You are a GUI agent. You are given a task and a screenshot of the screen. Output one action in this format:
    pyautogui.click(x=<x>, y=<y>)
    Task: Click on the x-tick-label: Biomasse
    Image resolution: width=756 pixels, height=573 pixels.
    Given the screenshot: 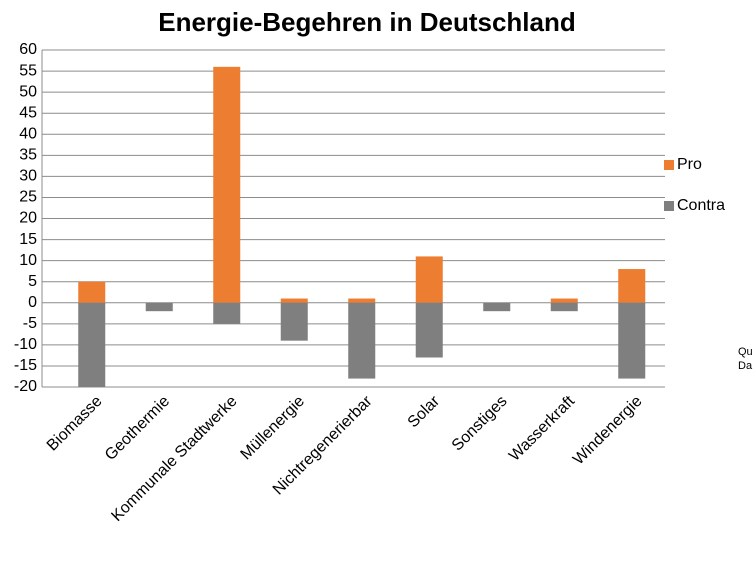 What is the action you would take?
    pyautogui.click(x=75, y=424)
    